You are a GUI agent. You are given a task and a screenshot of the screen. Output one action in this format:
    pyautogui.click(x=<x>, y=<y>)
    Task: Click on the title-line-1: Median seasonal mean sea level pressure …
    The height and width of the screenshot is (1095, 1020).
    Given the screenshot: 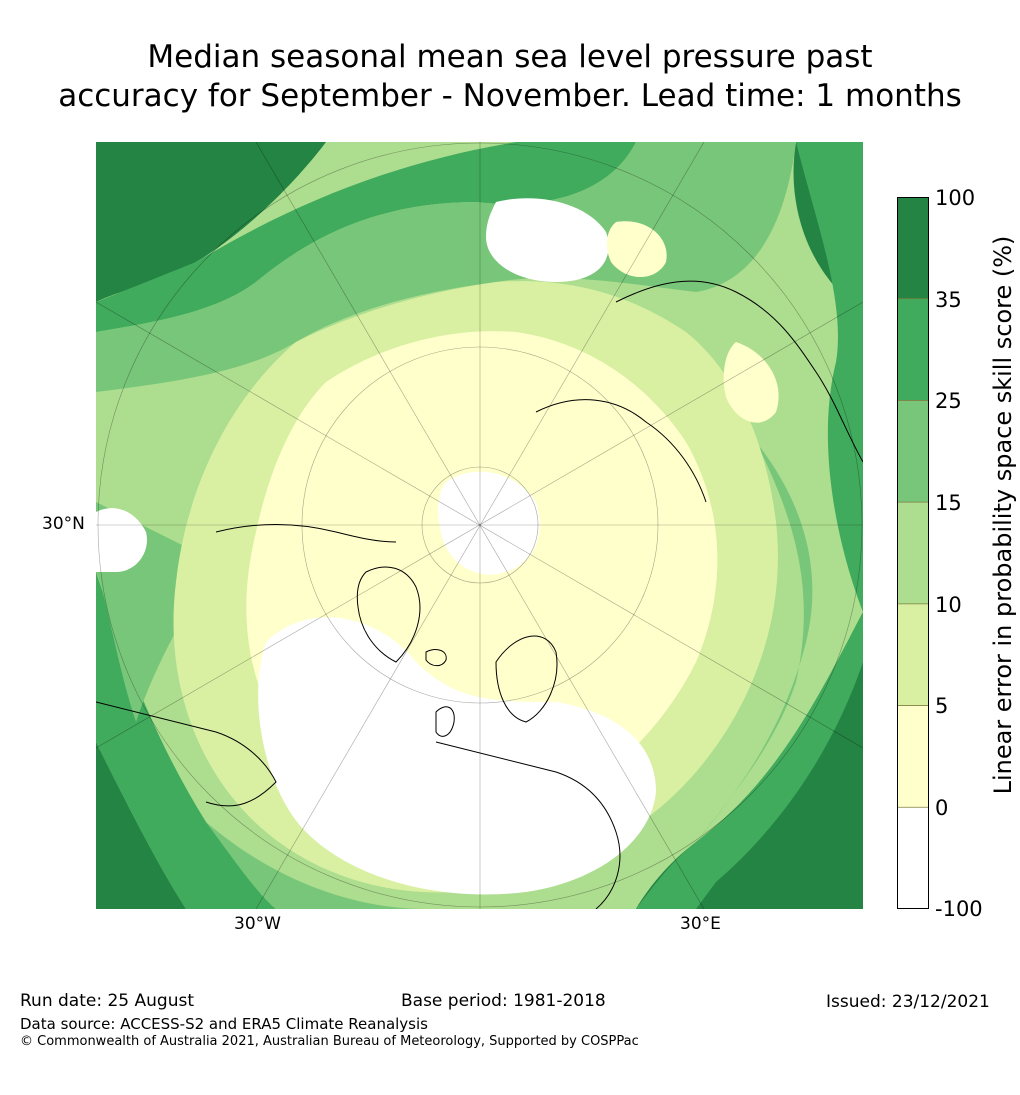 What is the action you would take?
    pyautogui.click(x=510, y=57)
    